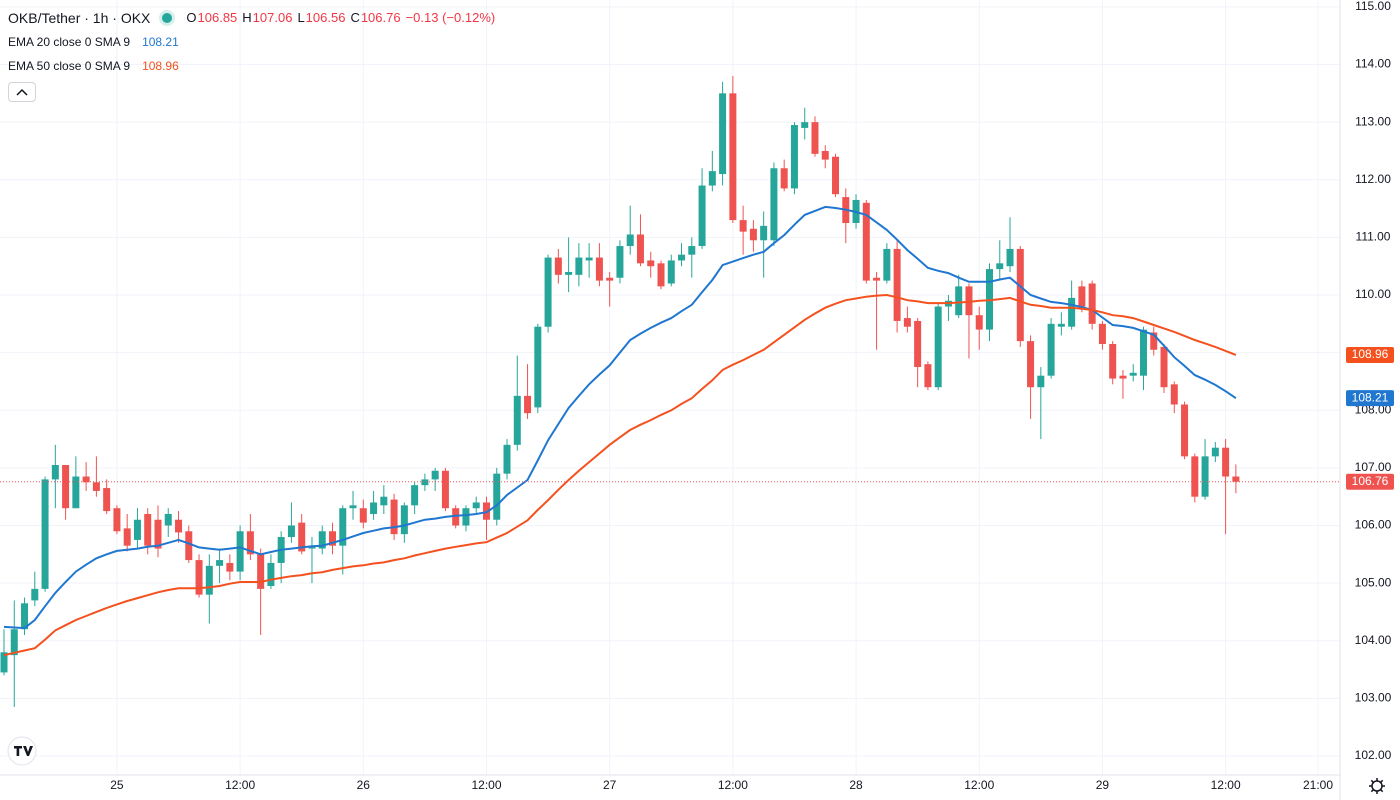 This screenshot has width=1400, height=800. I want to click on y-tick-label: 103.00, so click(1373, 698).